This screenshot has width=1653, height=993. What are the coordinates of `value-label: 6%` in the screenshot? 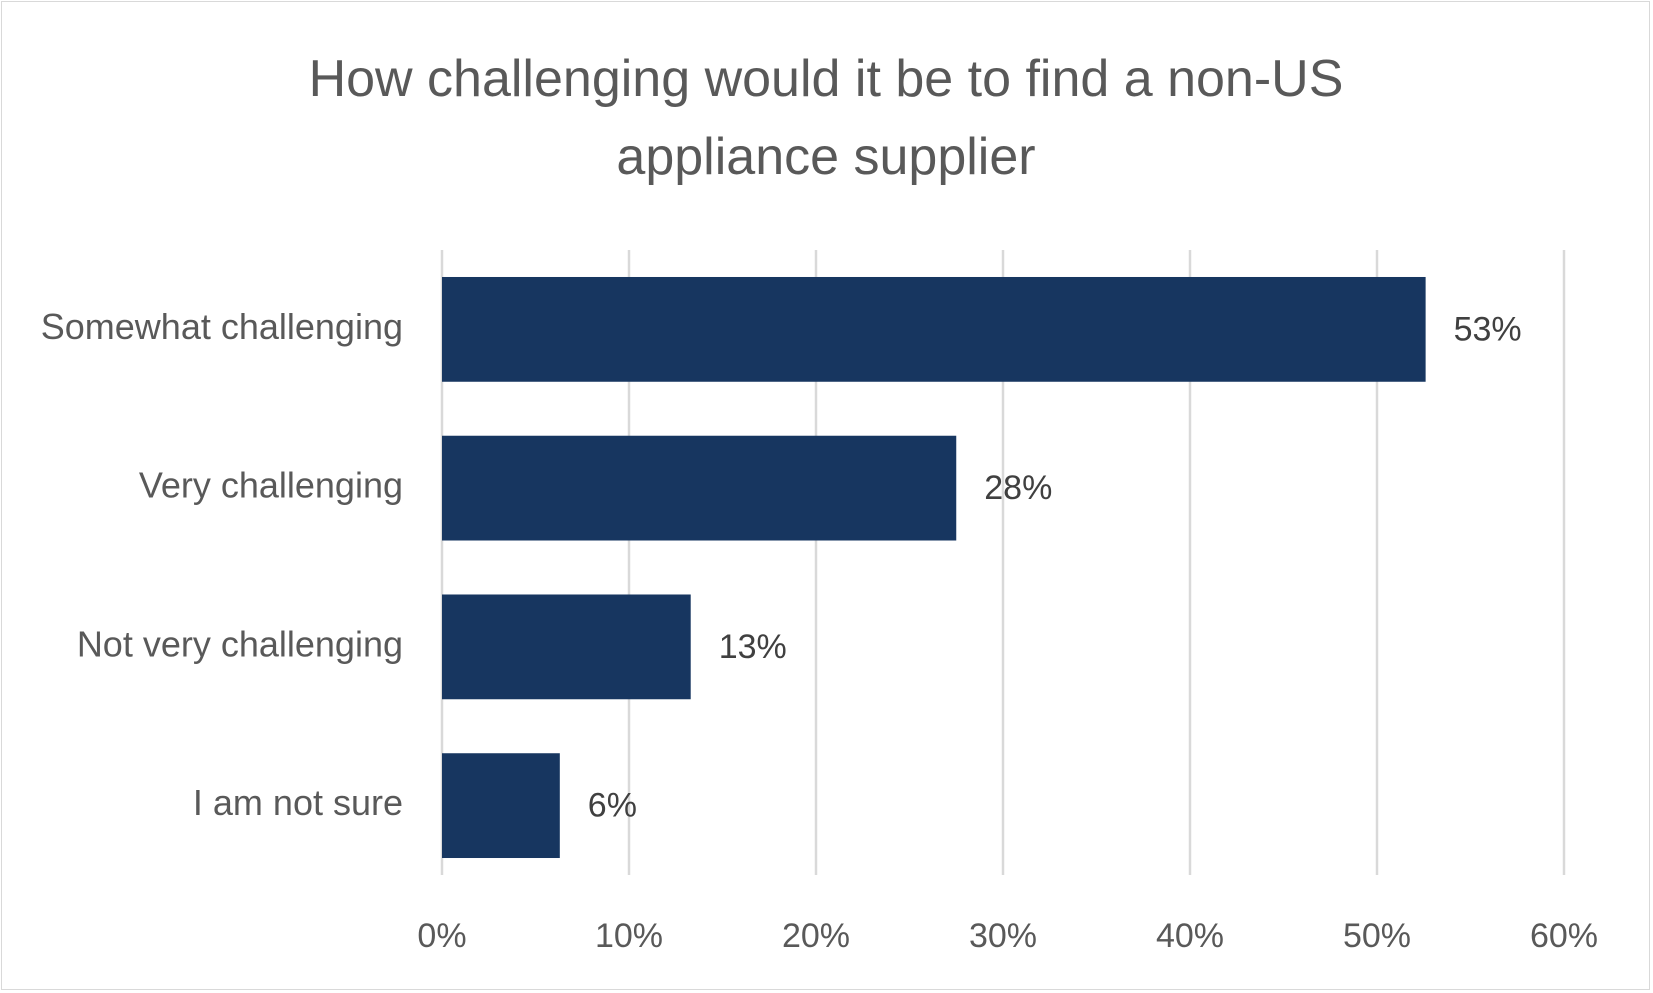 It's located at (612, 806).